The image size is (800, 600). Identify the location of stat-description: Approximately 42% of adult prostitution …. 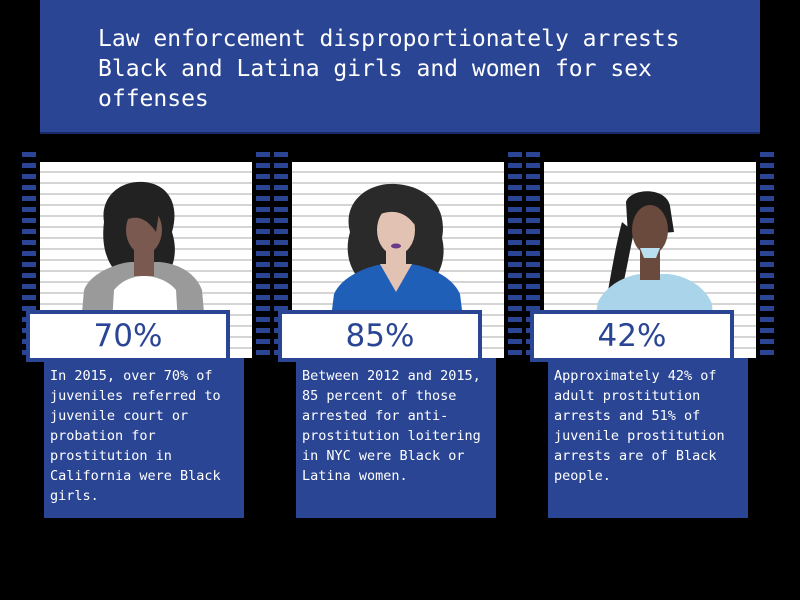
(648, 438).